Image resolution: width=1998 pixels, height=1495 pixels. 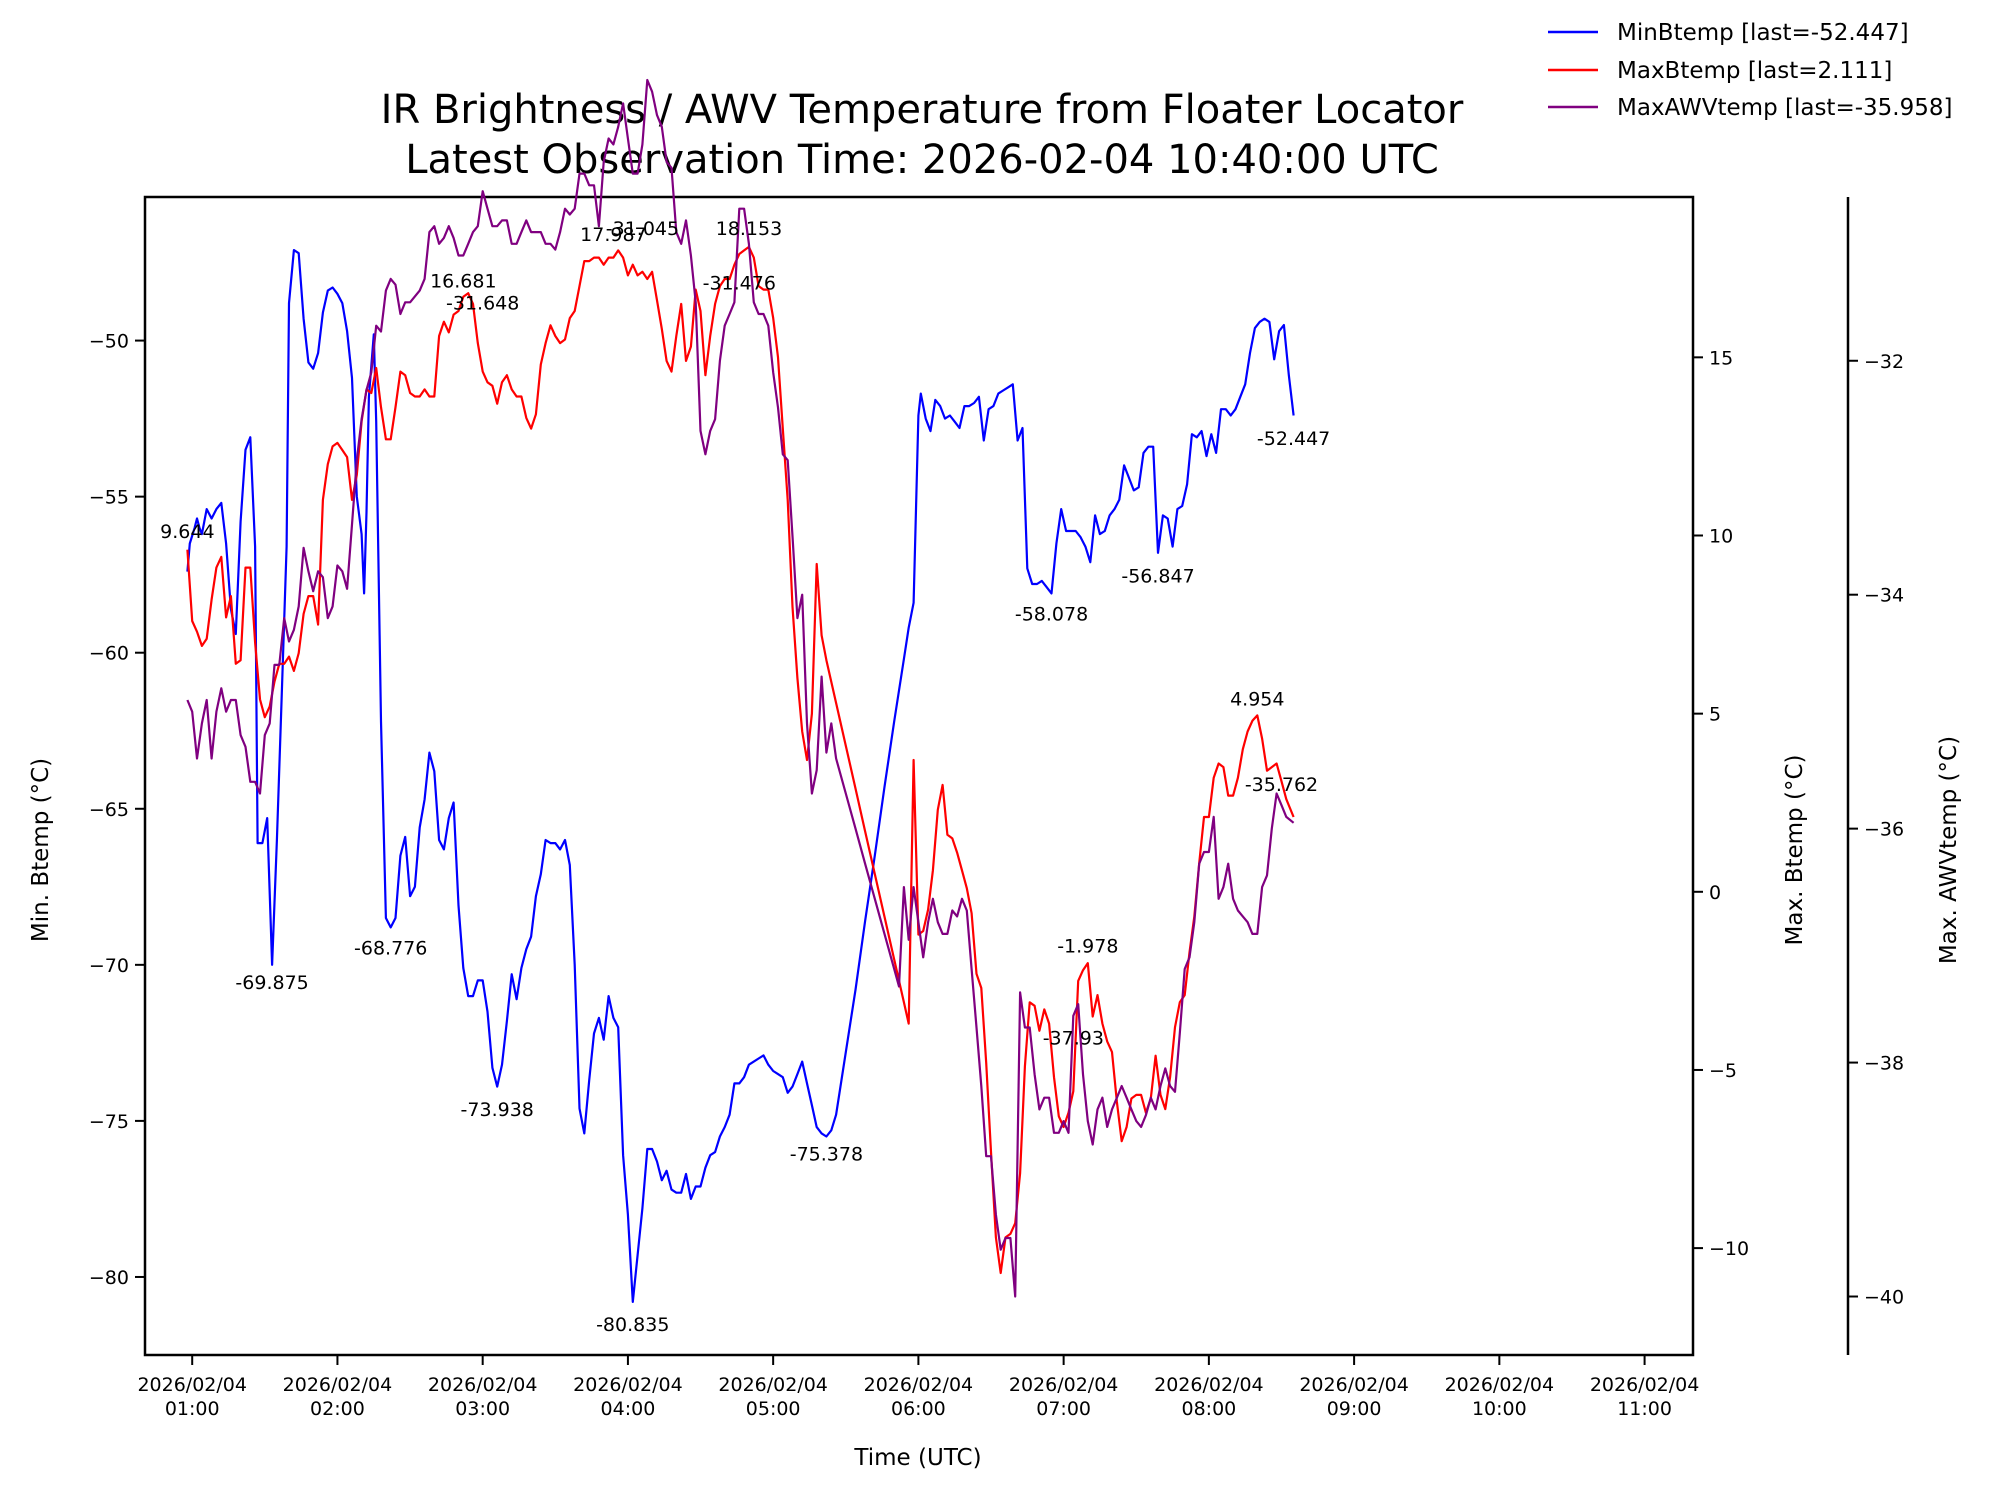 I want to click on data-label: 4.954, so click(x=1257, y=699).